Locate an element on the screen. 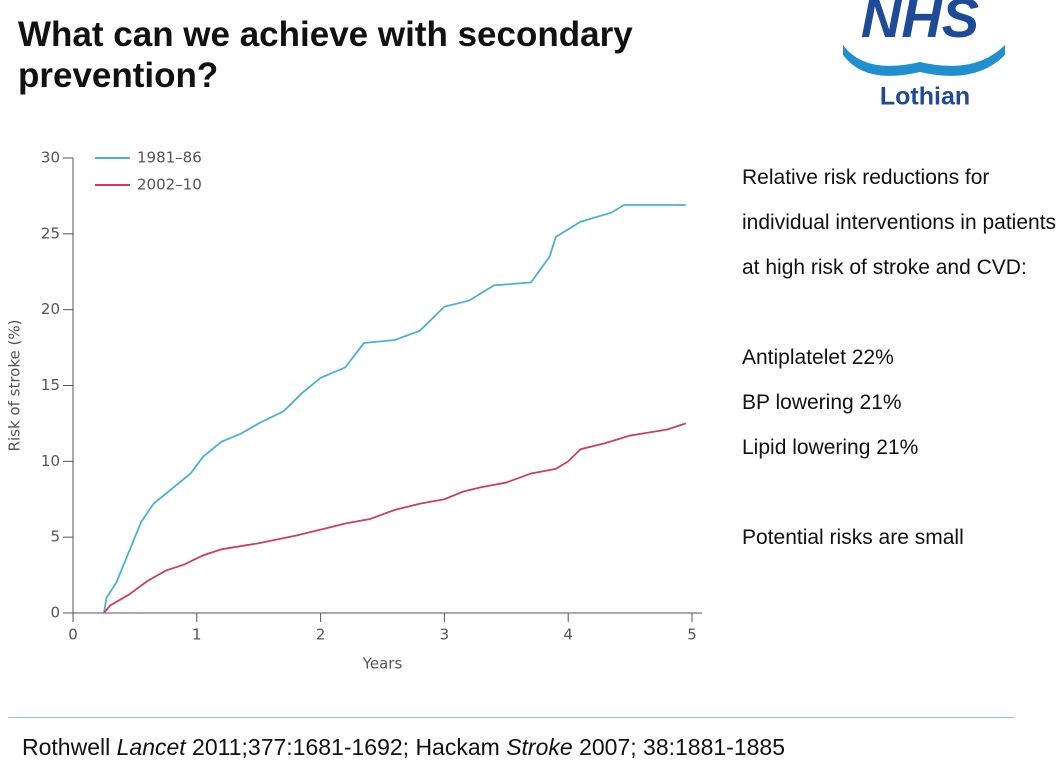 The image size is (1063, 768). divider is located at coordinates (511, 717).